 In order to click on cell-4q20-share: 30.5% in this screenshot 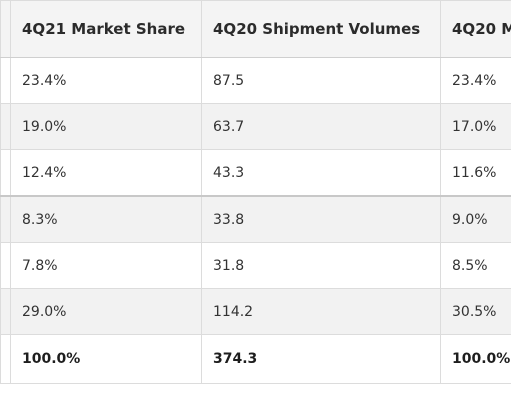, I will do `click(475, 311)`.